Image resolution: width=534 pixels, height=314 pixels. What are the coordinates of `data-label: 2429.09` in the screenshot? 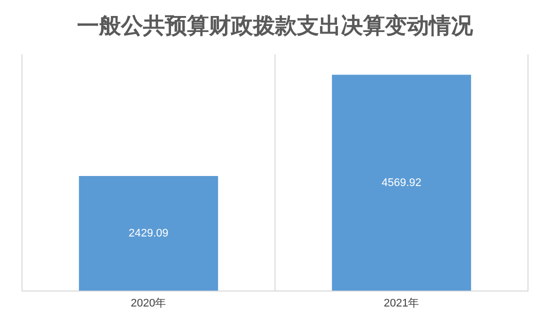 It's located at (148, 233).